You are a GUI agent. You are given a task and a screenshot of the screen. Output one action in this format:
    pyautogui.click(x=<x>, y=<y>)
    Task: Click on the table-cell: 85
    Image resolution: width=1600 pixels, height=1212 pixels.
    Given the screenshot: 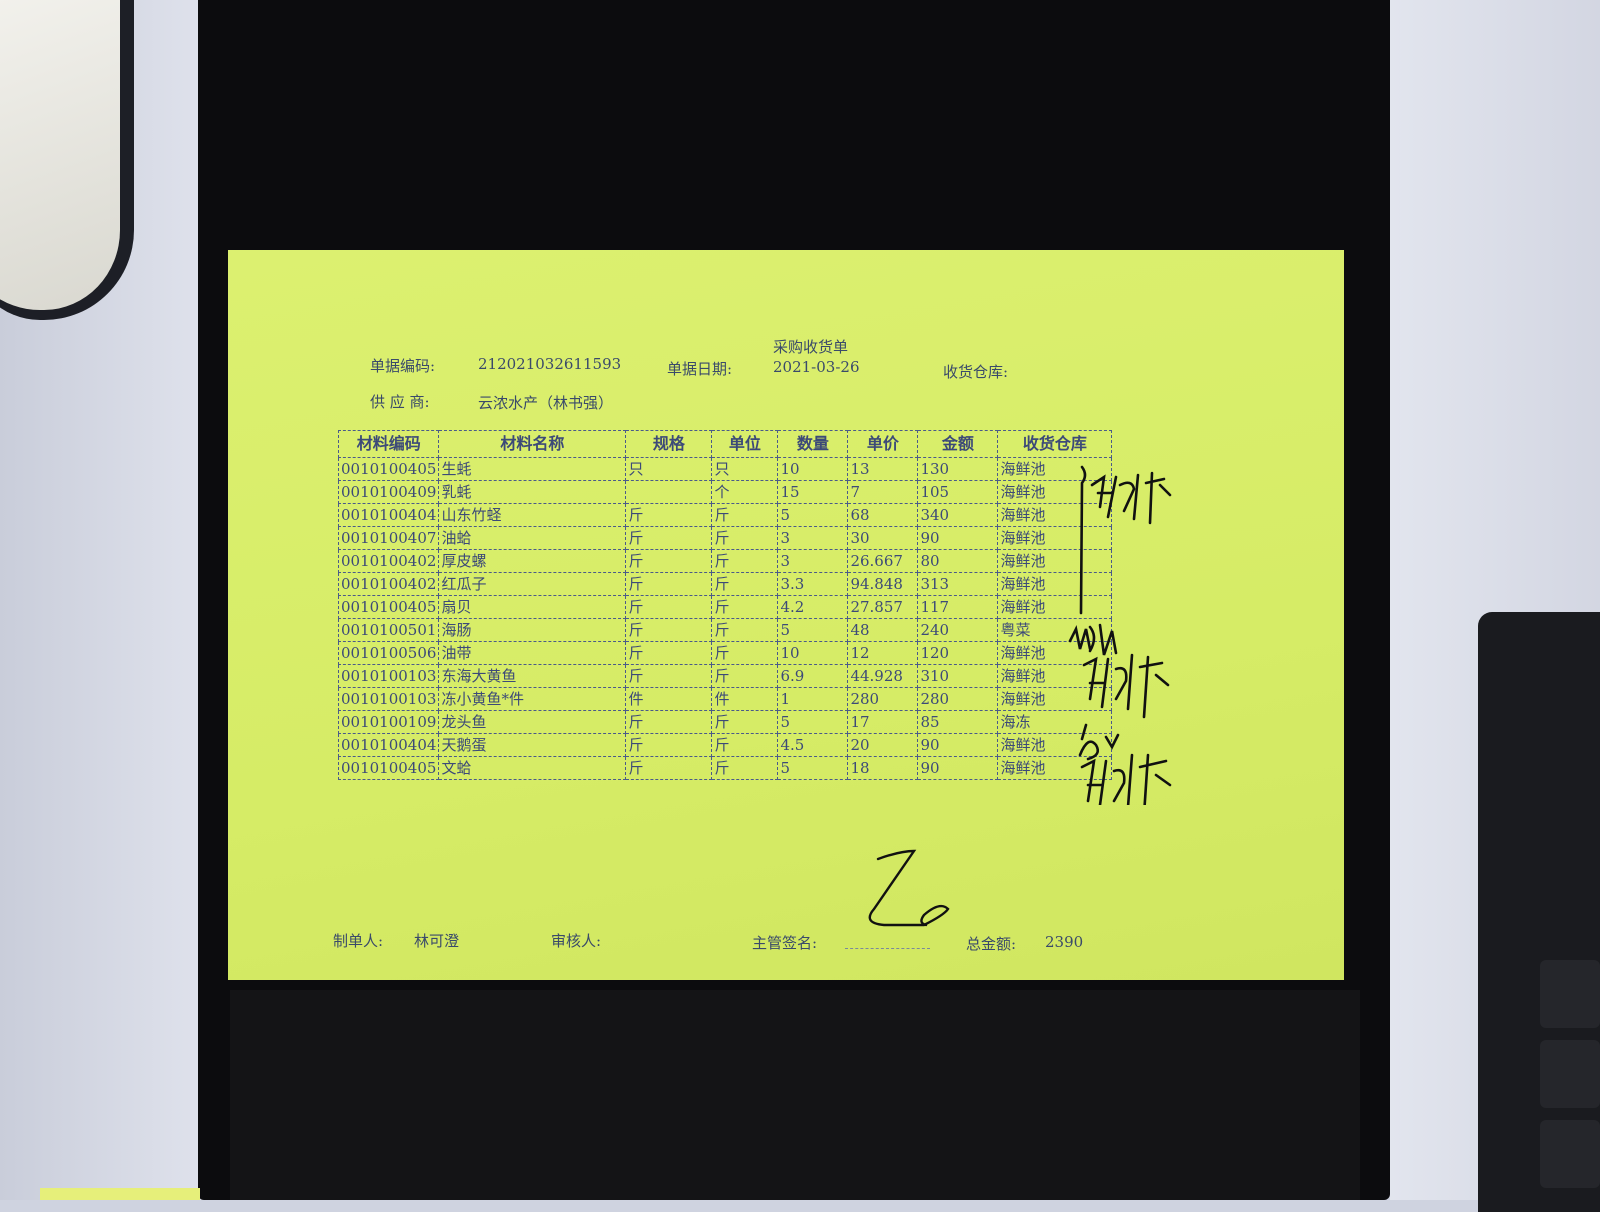 What is the action you would take?
    pyautogui.click(x=958, y=722)
    